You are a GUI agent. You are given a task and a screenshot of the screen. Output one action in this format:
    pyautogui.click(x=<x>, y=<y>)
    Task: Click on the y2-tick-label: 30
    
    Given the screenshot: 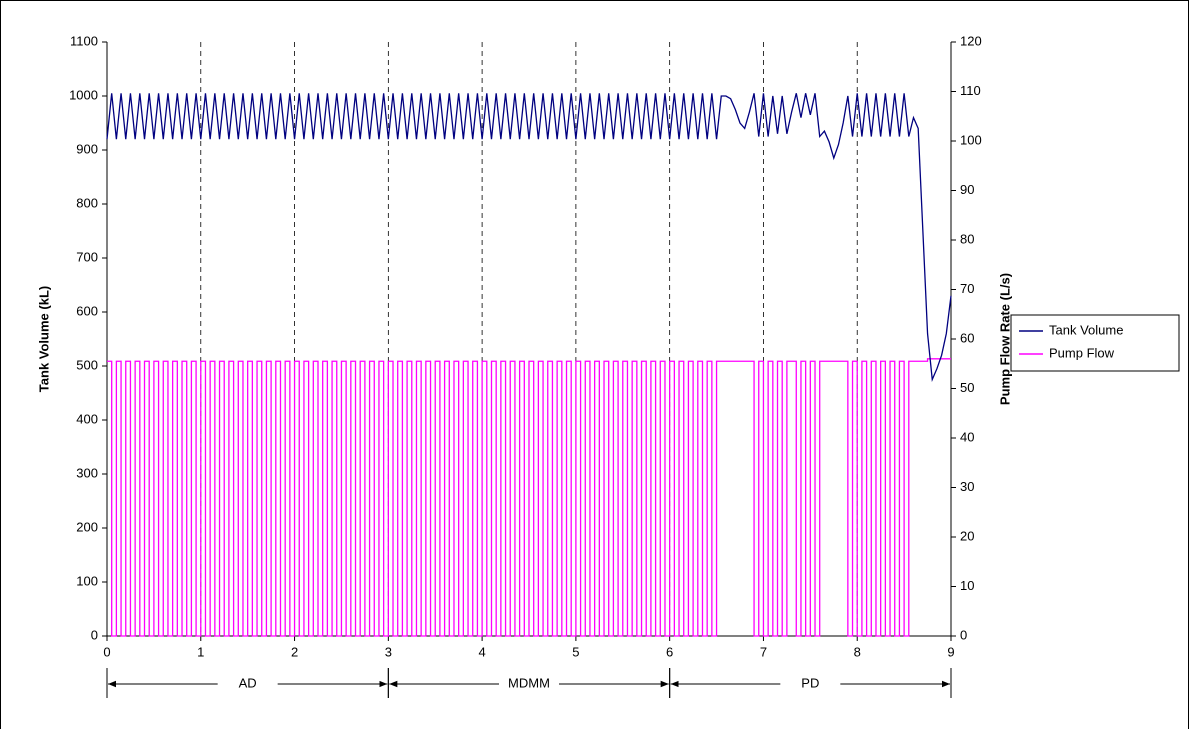 What is the action you would take?
    pyautogui.click(x=967, y=486)
    